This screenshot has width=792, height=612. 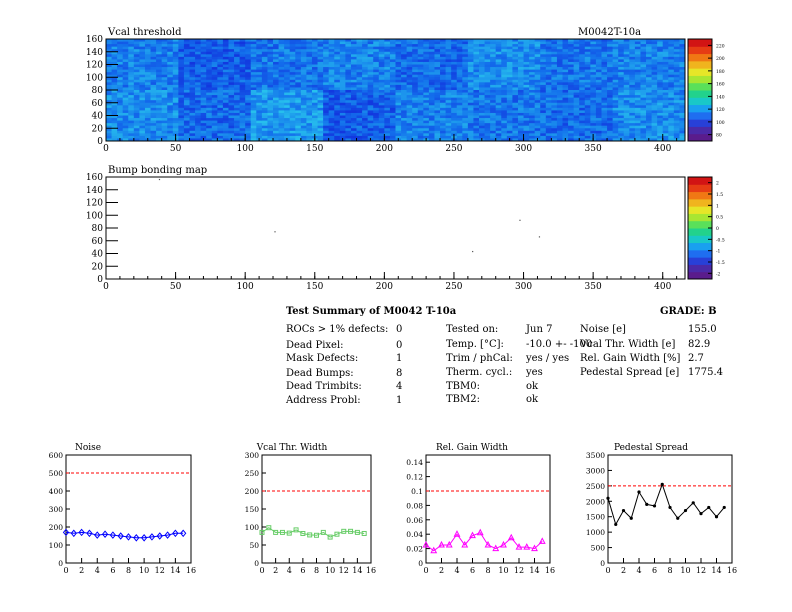 What do you see at coordinates (261, 570) in the screenshot?
I see `x-tick-label: 0` at bounding box center [261, 570].